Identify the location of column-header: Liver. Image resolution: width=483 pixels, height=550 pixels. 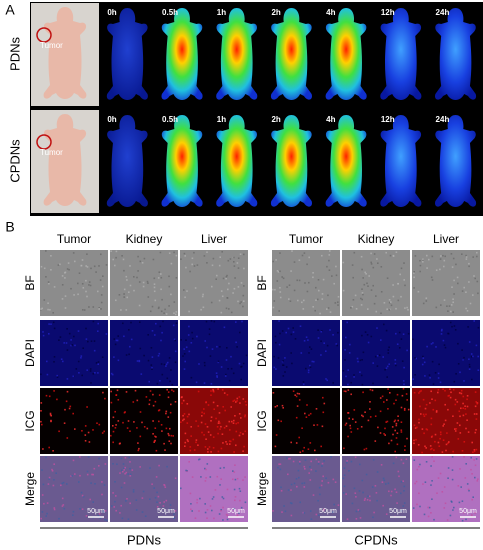
(446, 239).